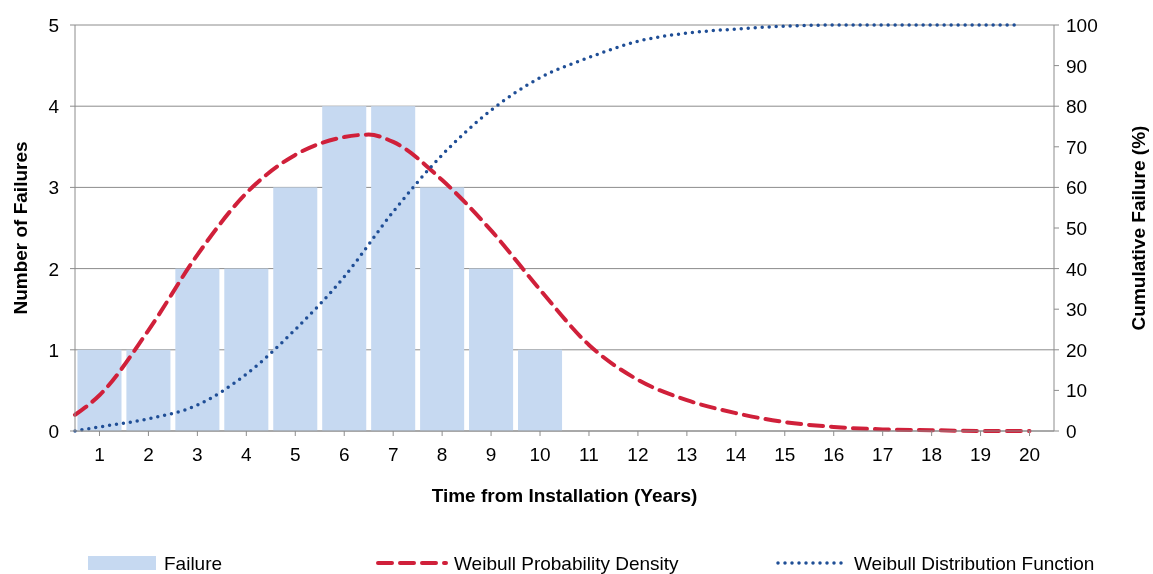 The image size is (1153, 574). What do you see at coordinates (736, 454) in the screenshot?
I see `x-tick-label: 14` at bounding box center [736, 454].